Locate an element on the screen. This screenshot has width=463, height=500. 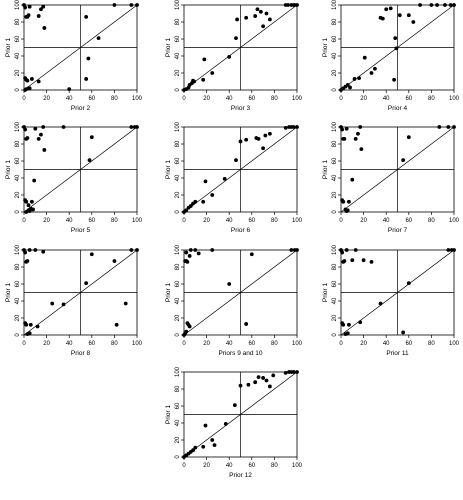
y-tick-label: 80 is located at coordinates (335, 21).